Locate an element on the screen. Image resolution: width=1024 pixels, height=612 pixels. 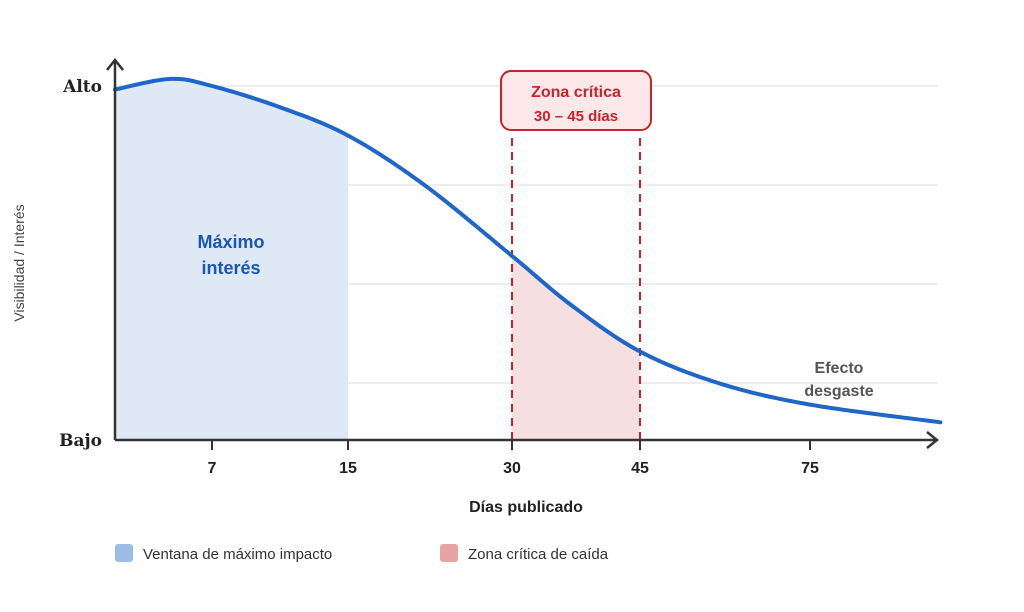
legend-label: Zona crítica de caída is located at coordinates (538, 554).